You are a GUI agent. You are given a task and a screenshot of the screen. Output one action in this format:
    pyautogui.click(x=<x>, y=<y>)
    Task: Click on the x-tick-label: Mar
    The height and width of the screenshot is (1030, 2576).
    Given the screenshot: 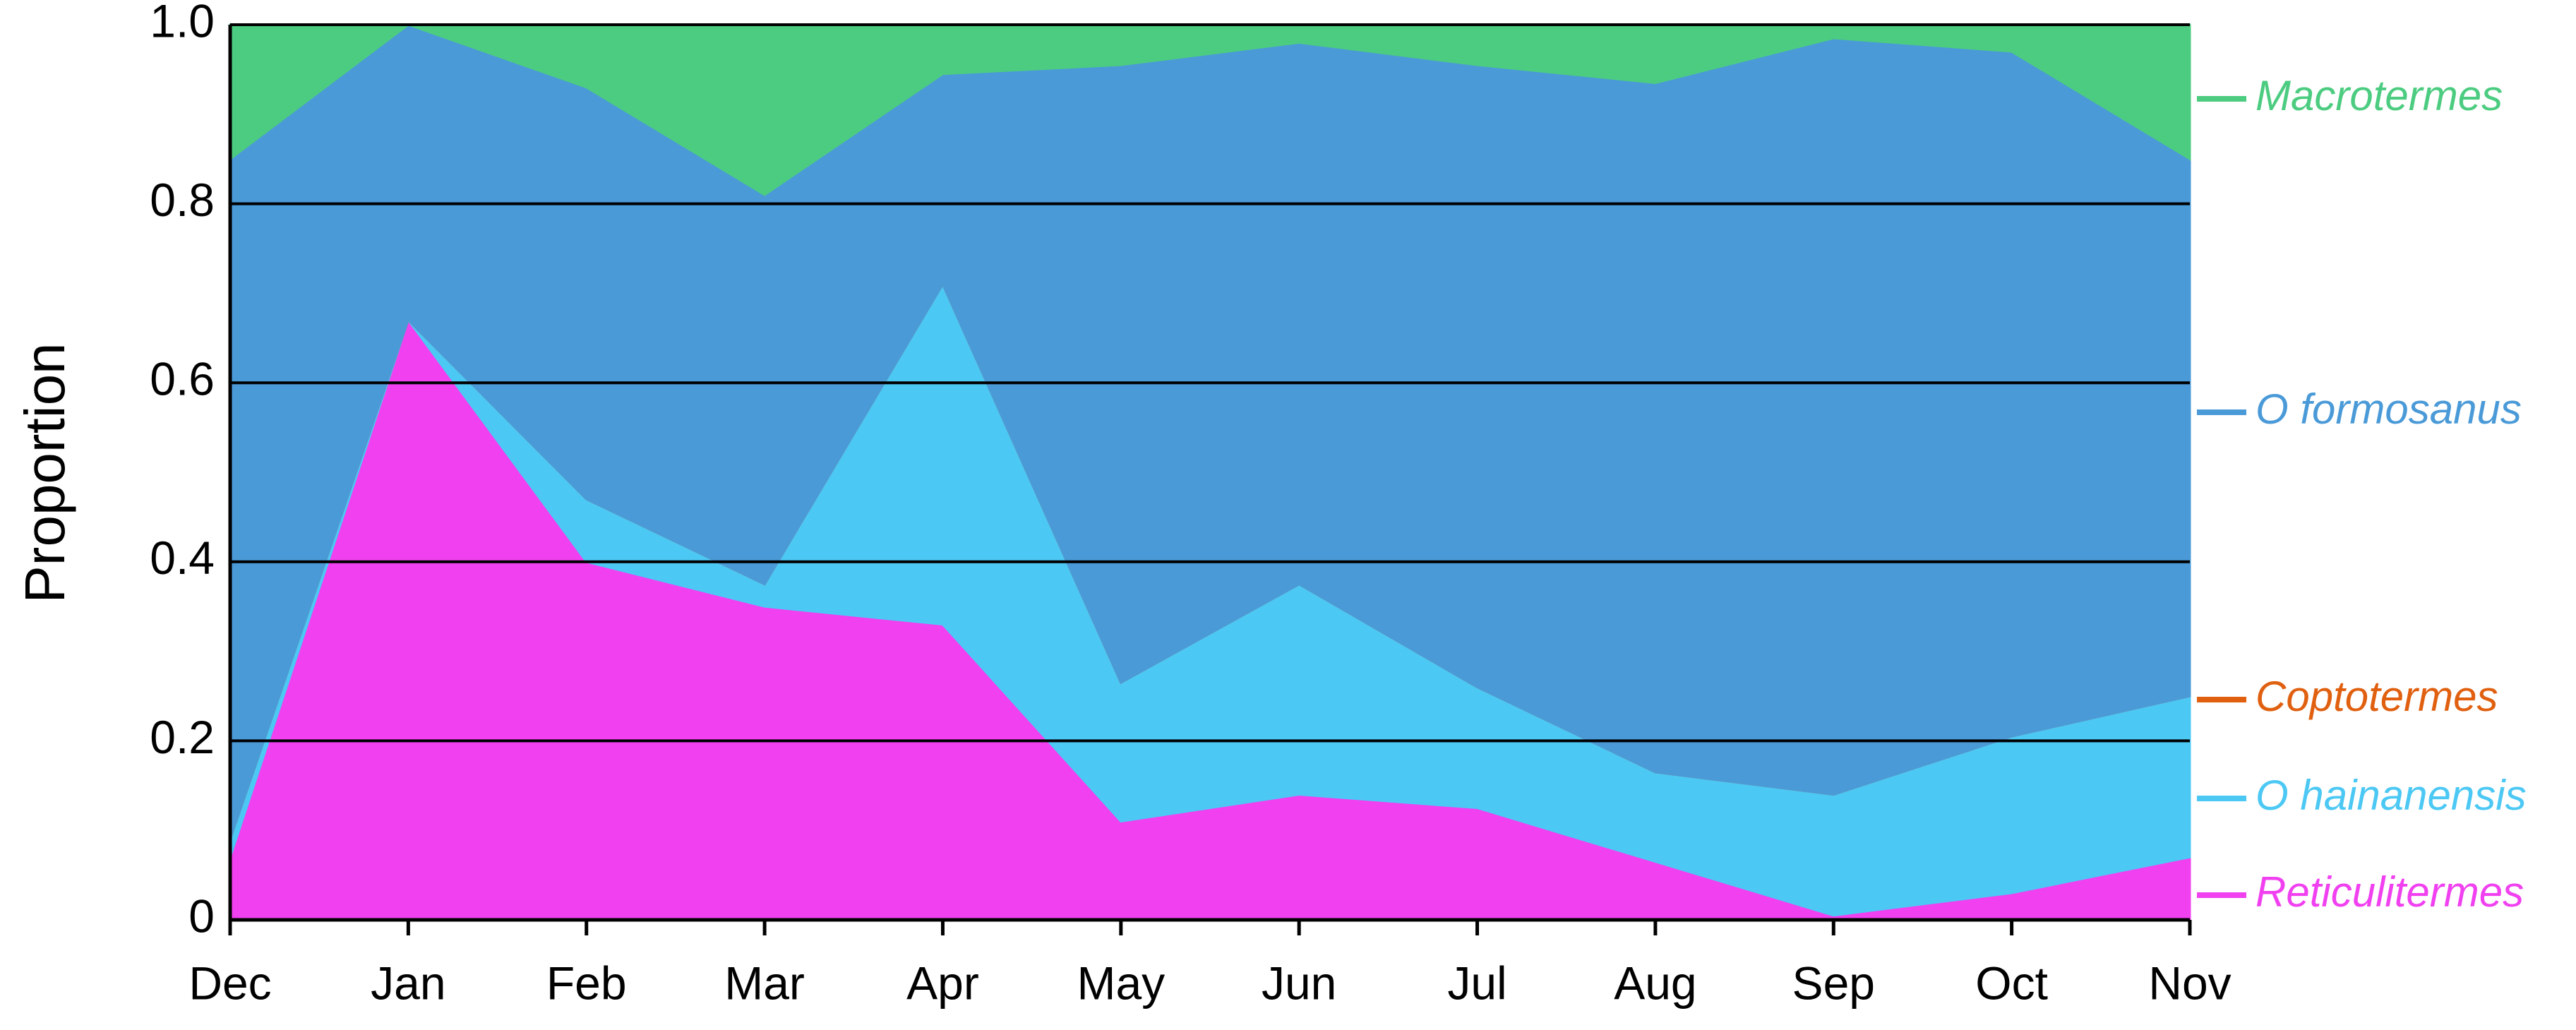 What is the action you would take?
    pyautogui.click(x=764, y=983)
    